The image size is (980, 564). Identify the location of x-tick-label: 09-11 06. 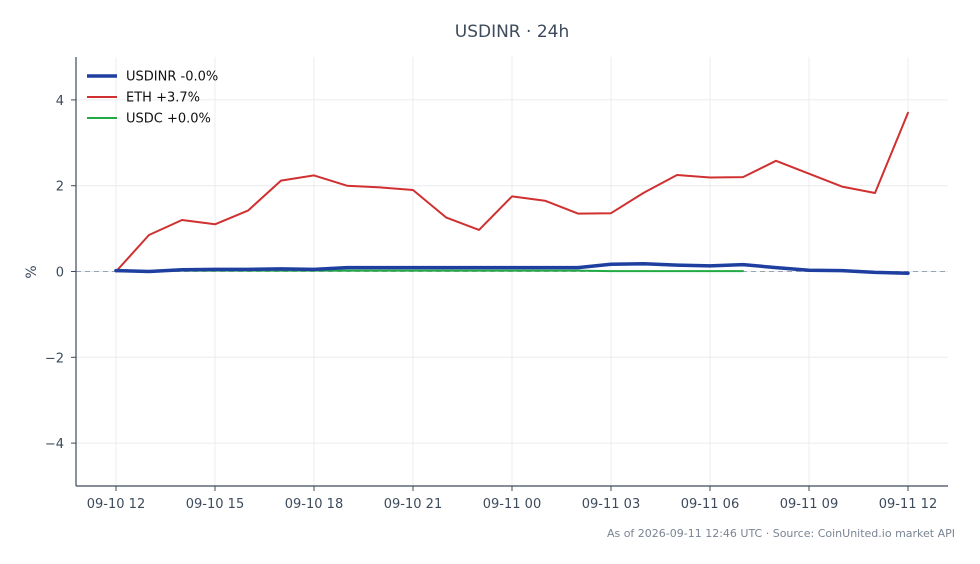
(710, 504).